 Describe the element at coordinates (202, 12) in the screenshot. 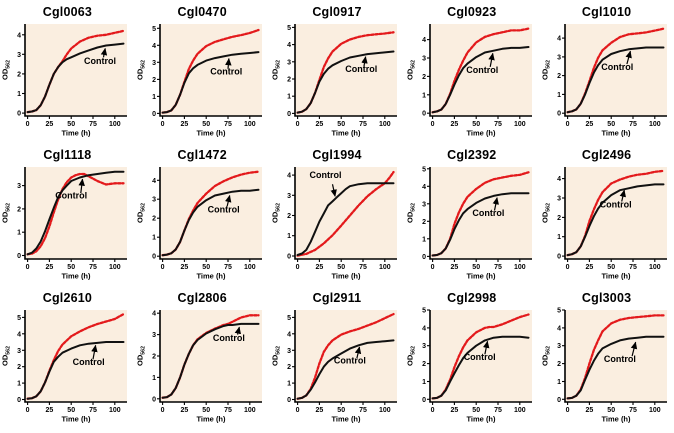

I see `chart-title: Cgl0470` at that location.